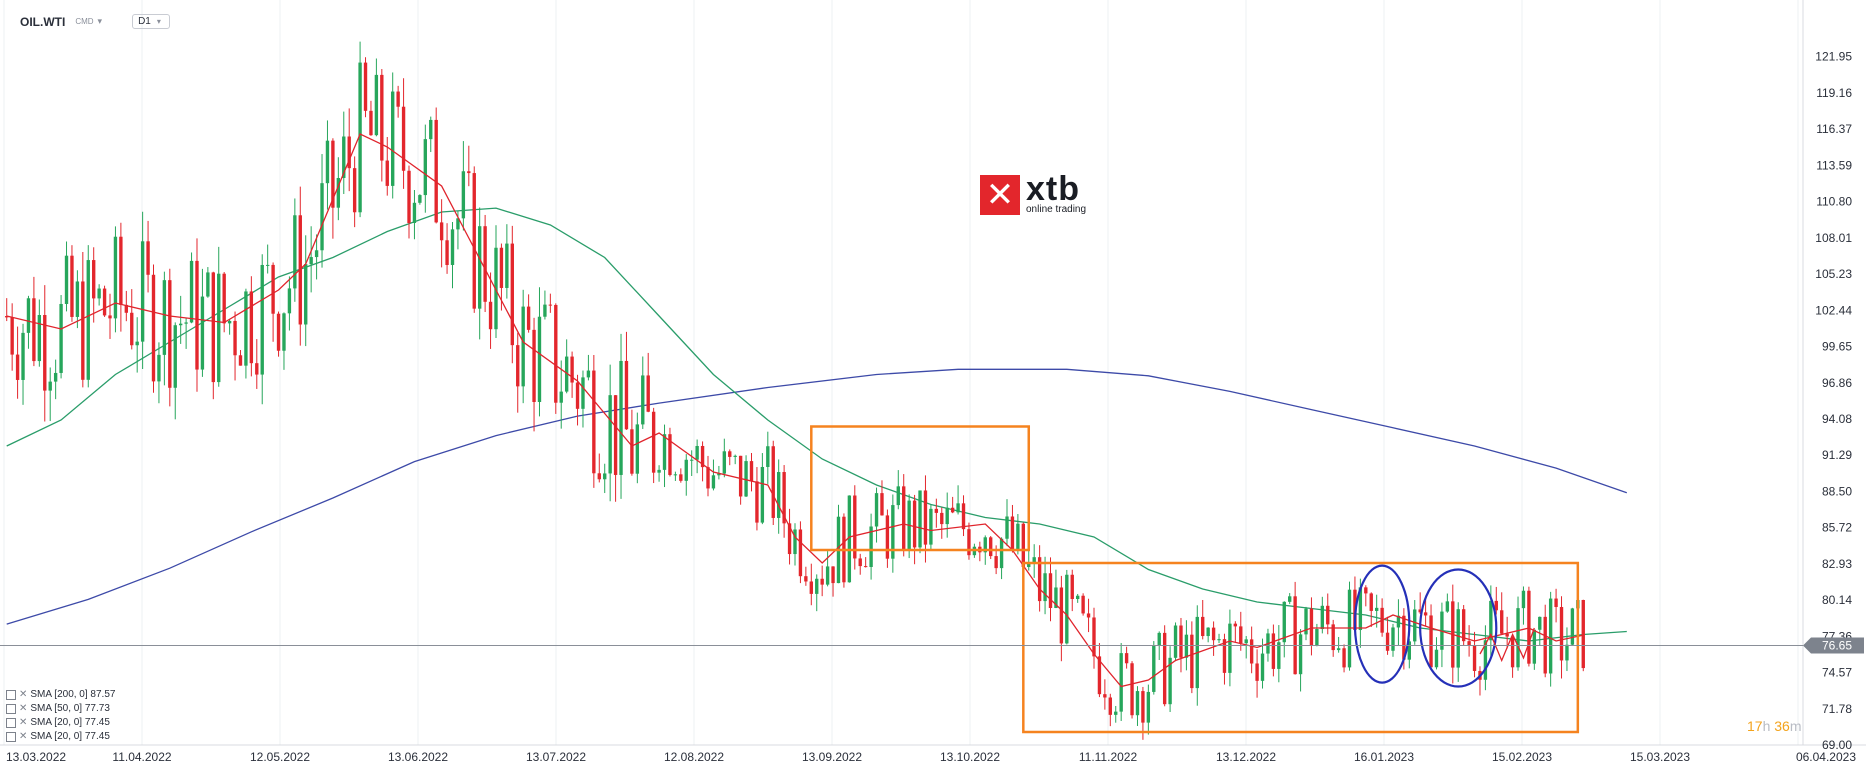 Image resolution: width=1866 pixels, height=767 pixels. What do you see at coordinates (1766, 726) in the screenshot?
I see `timer-hours-unit: h` at bounding box center [1766, 726].